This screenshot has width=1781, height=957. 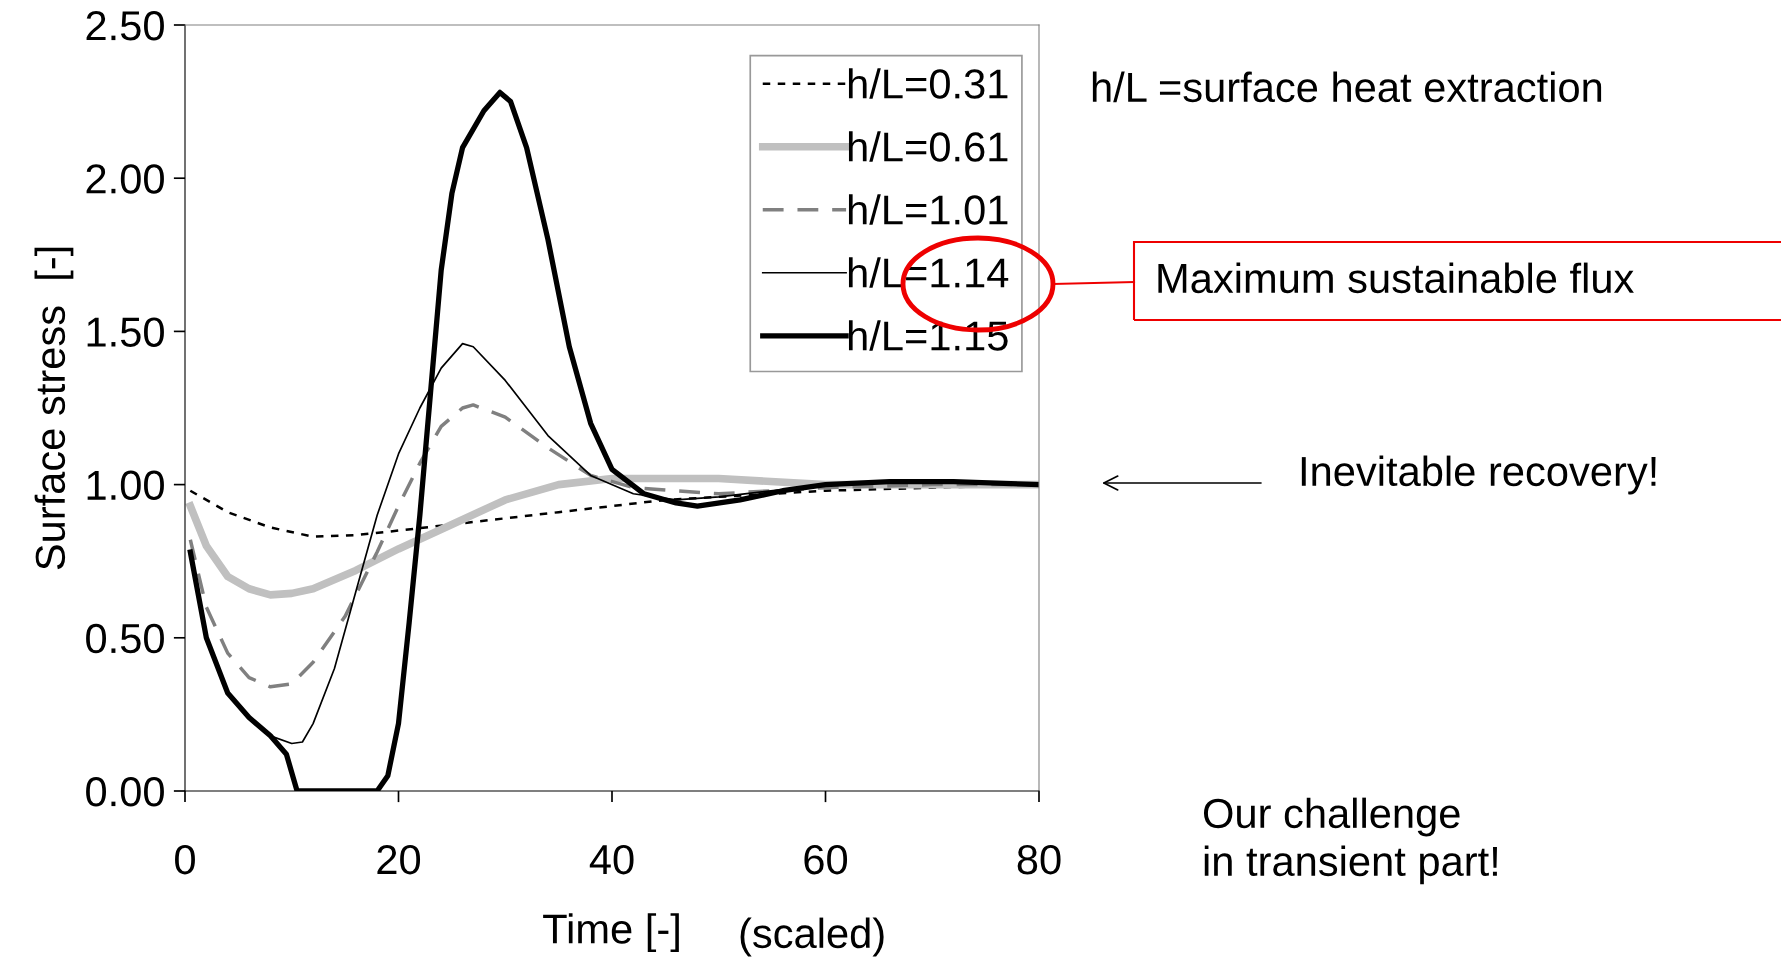 I want to click on legend-label: h/L=1.15, so click(x=928, y=335).